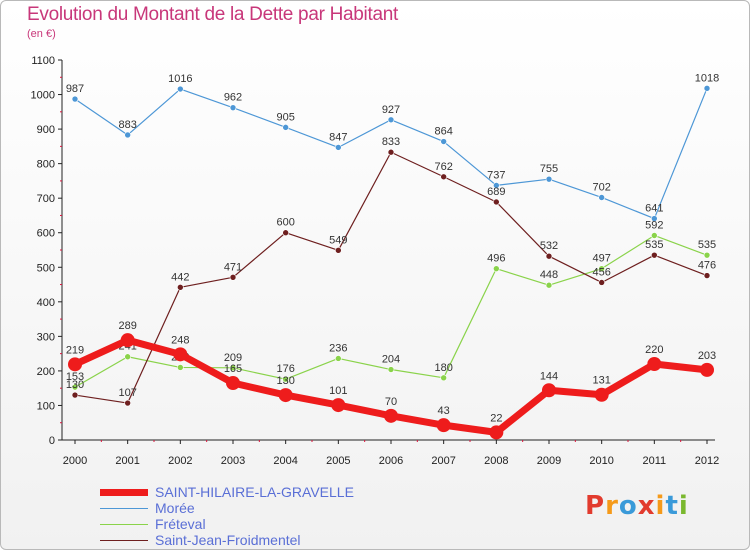  I want to click on data-label: 962, so click(233, 98).